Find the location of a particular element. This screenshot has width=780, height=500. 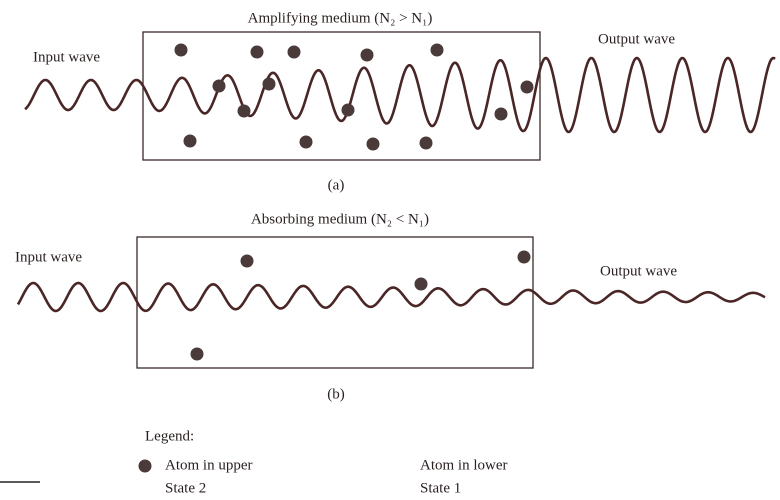

panel-title: Amplifying medium (N₂ > N₁) is located at coordinates (340, 18).